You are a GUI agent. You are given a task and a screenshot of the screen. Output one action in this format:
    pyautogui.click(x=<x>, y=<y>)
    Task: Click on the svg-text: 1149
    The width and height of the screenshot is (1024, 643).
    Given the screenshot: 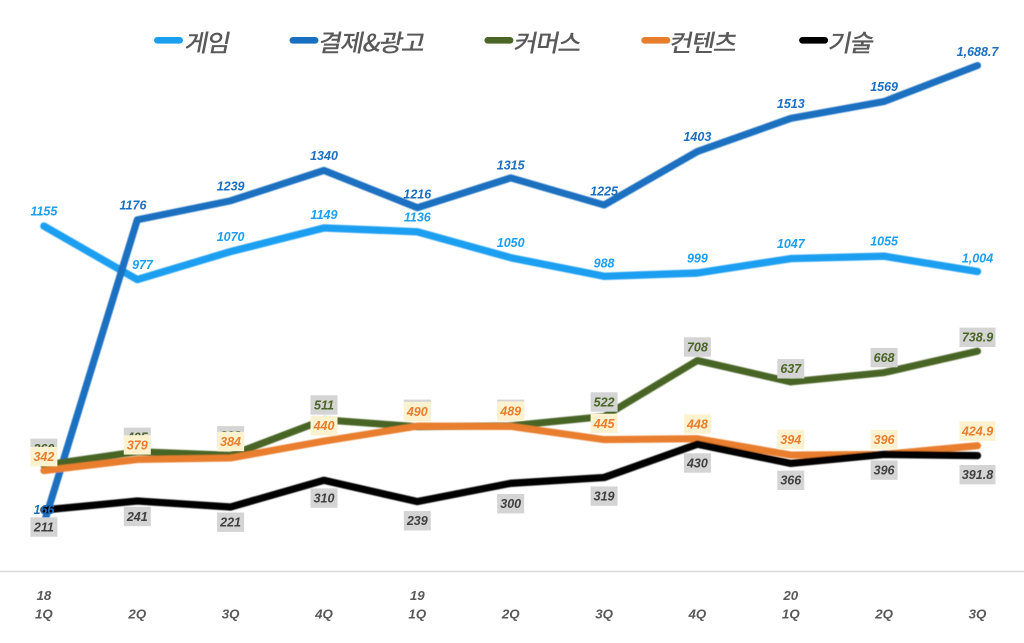 What is the action you would take?
    pyautogui.click(x=324, y=215)
    